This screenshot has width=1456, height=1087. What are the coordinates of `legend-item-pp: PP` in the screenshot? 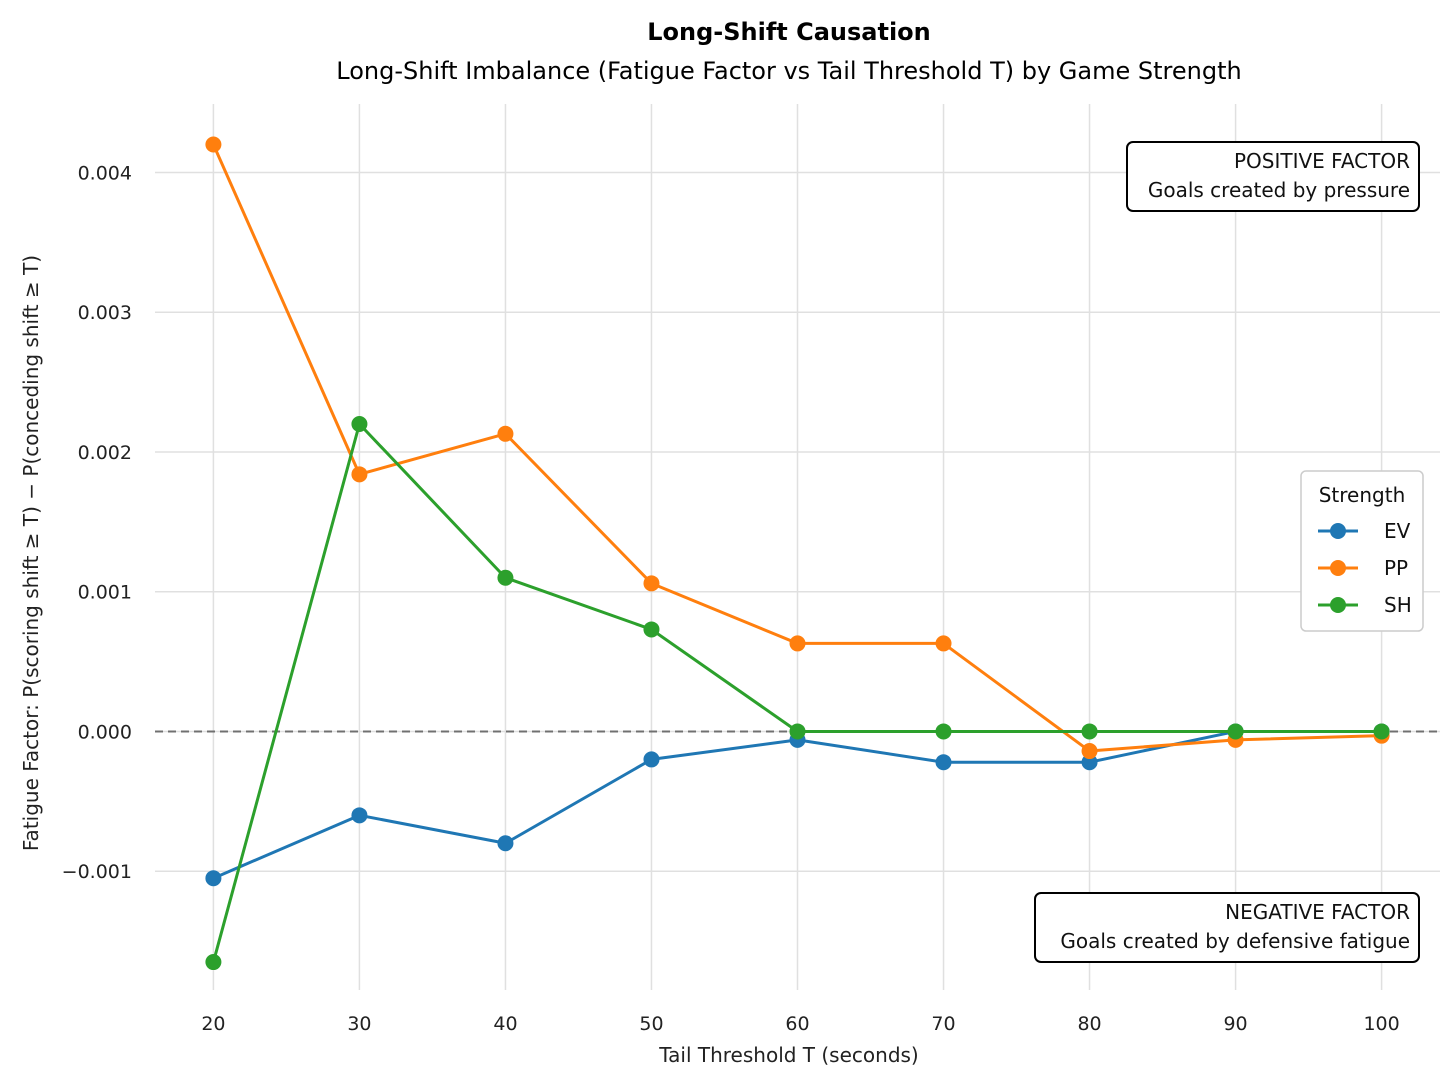 It's located at (1363, 568).